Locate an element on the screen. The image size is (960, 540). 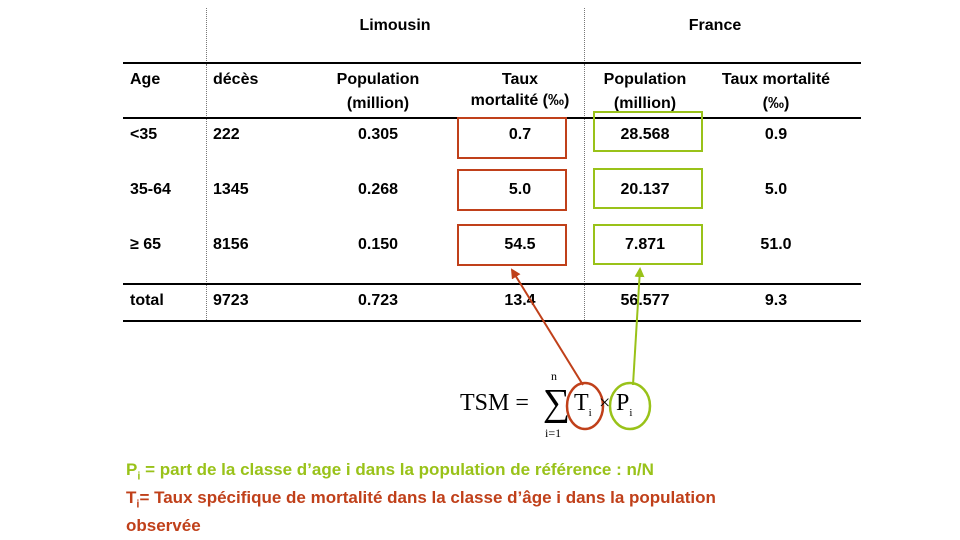
formula-p-symbol: P is located at coordinates (623, 403).